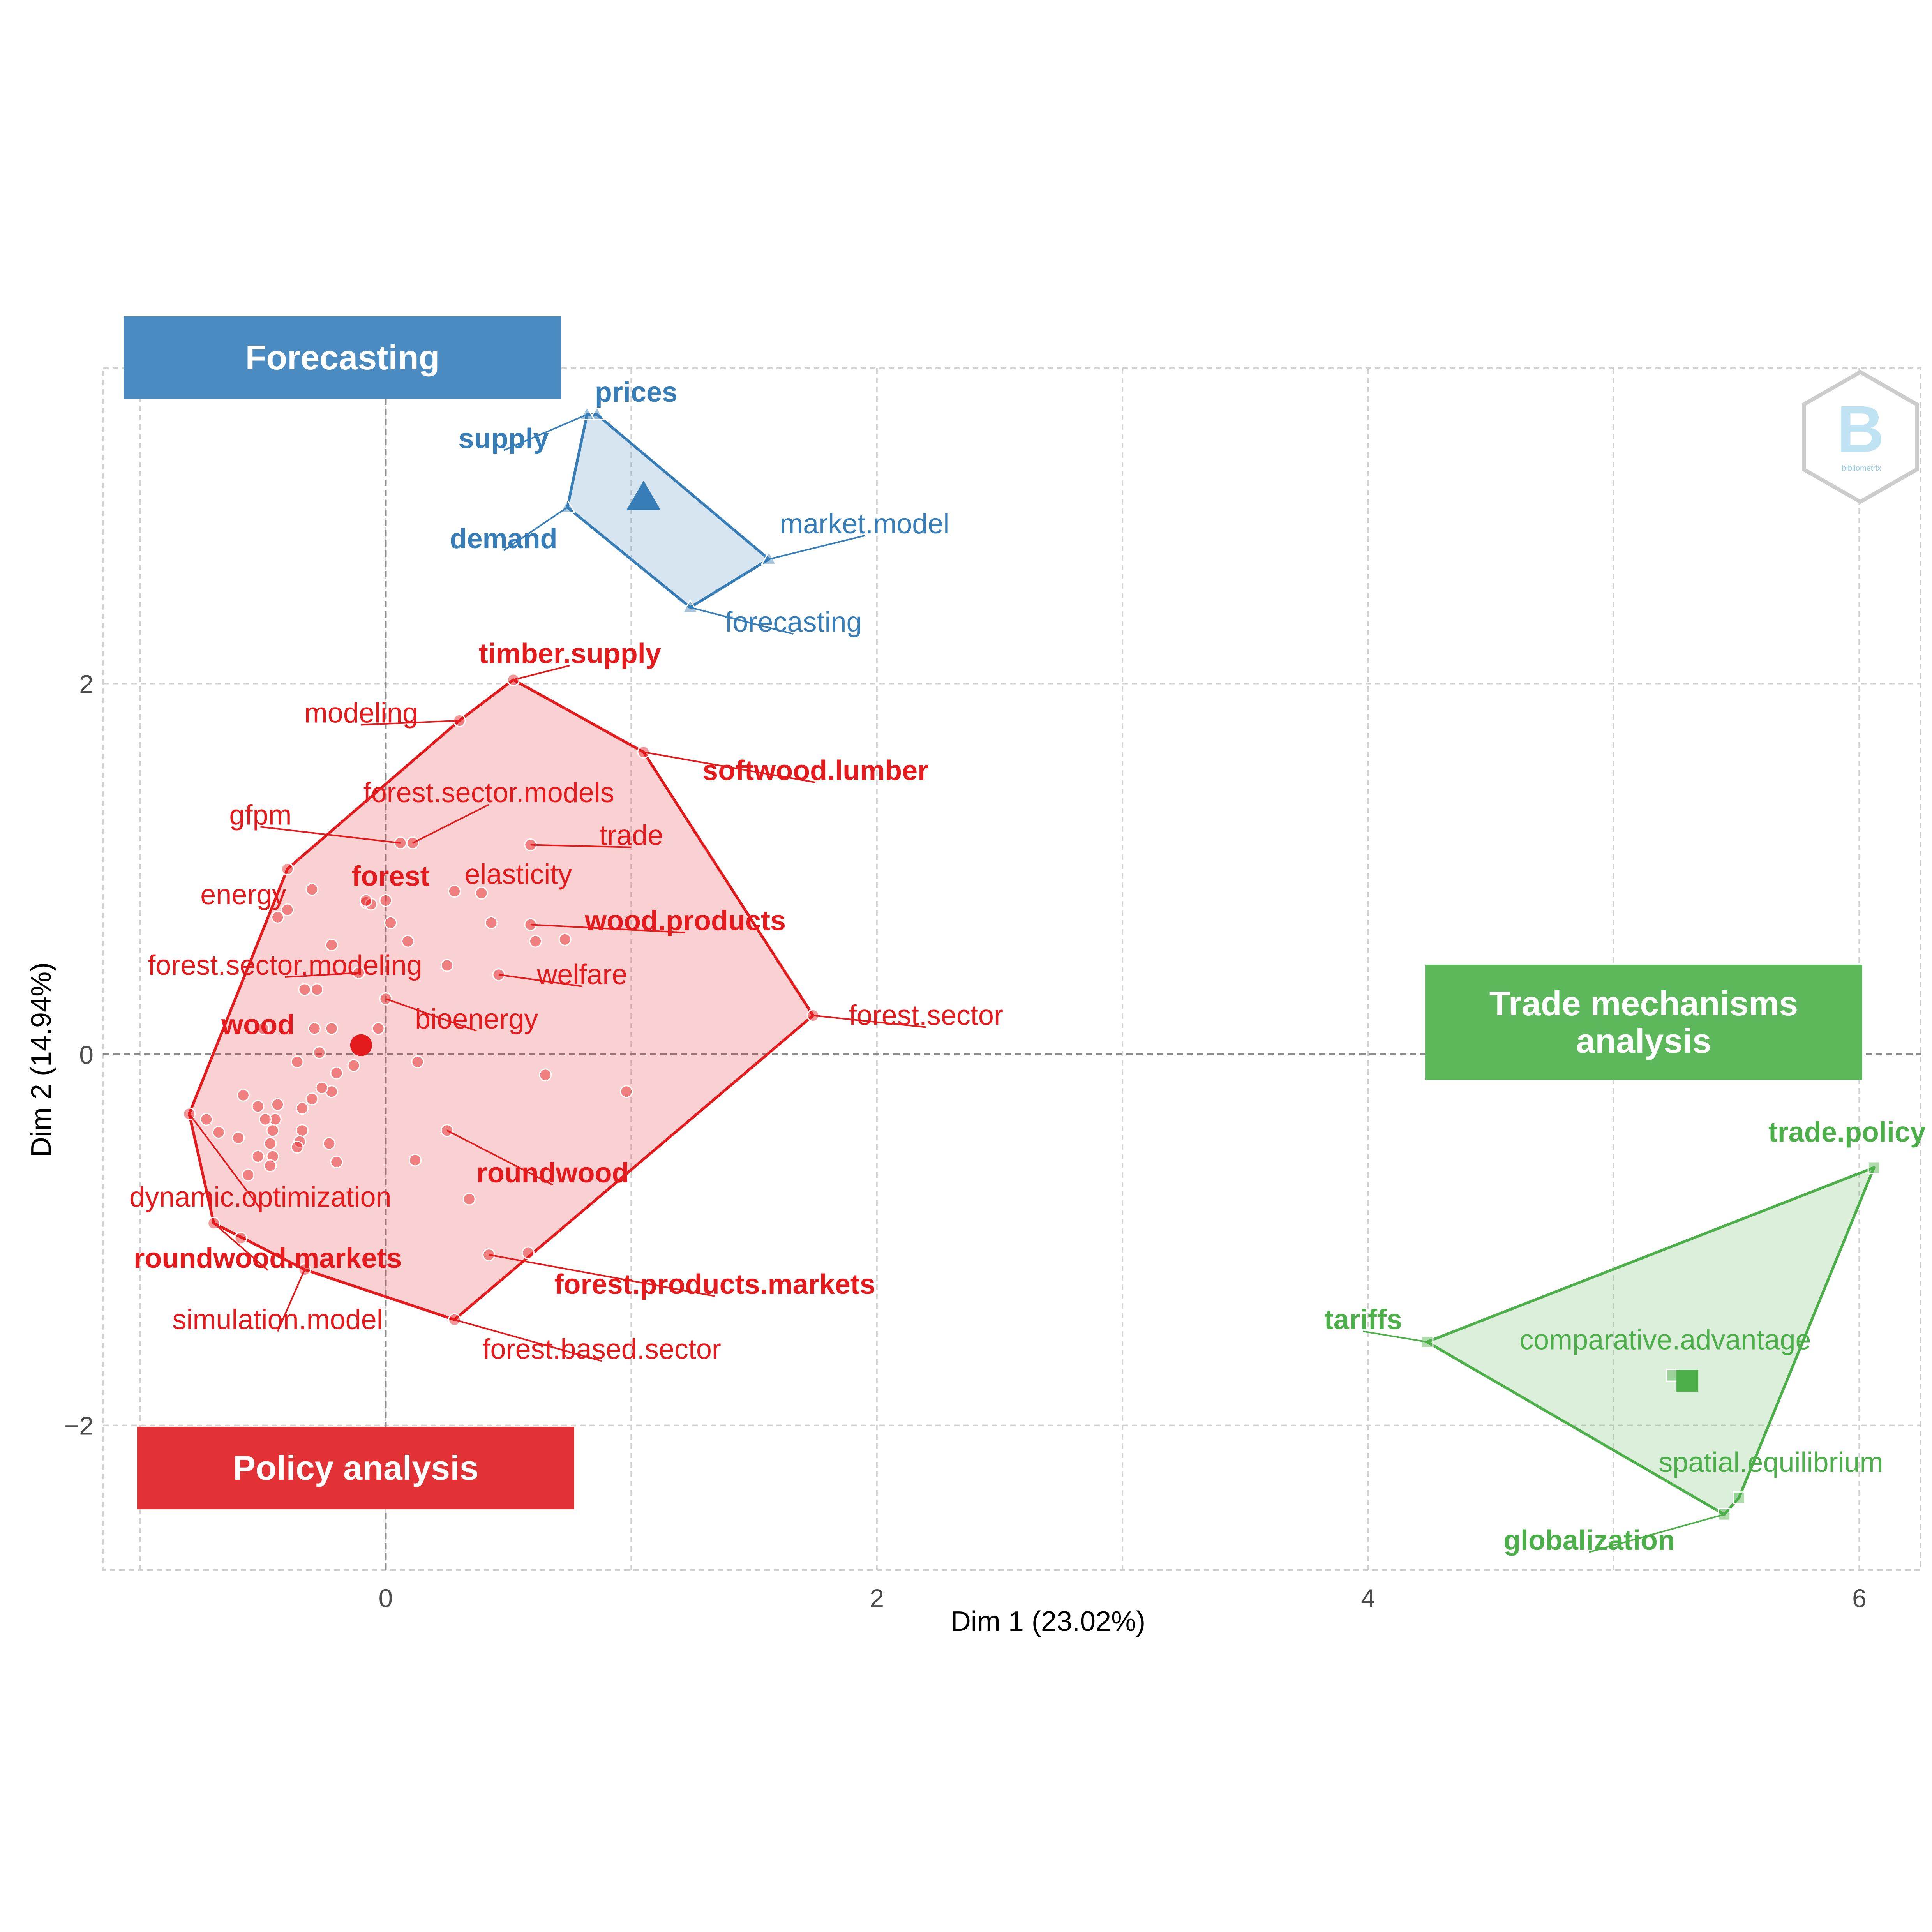 The image size is (1932, 1932). What do you see at coordinates (287, 868) in the screenshot?
I see `point-energy` at bounding box center [287, 868].